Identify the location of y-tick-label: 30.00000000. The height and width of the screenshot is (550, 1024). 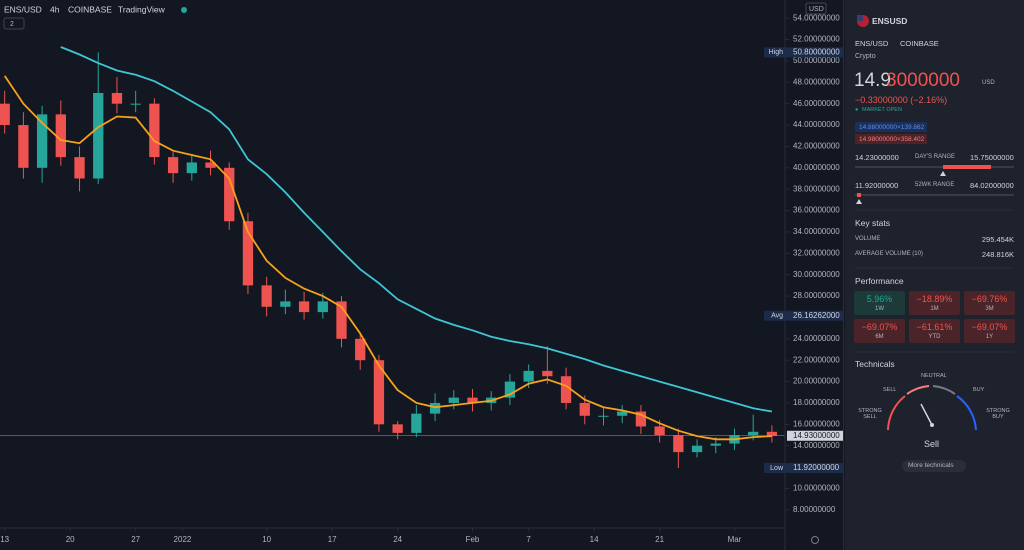
(816, 274).